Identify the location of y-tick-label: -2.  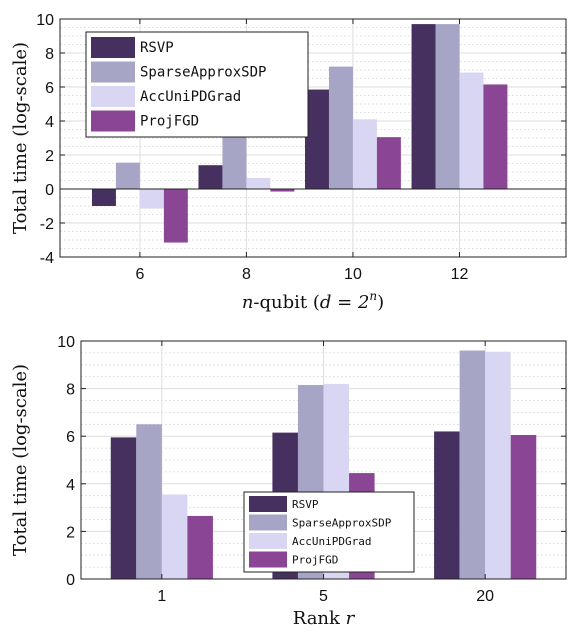
(47, 224).